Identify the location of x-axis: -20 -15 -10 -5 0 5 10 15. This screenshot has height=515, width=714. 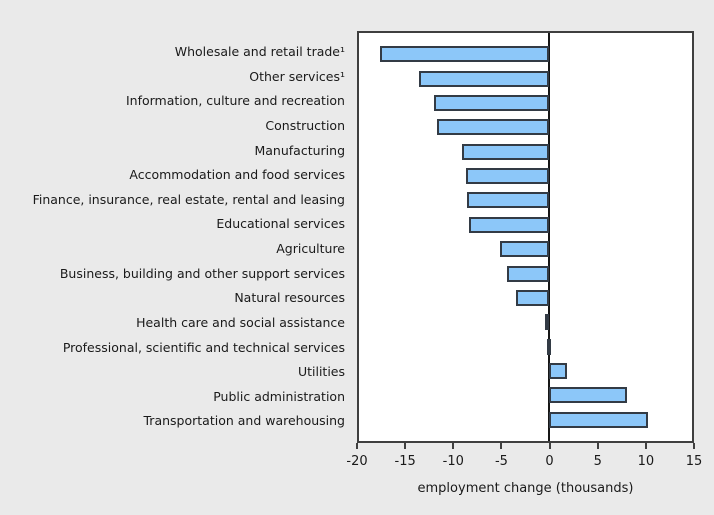
(524, 463).